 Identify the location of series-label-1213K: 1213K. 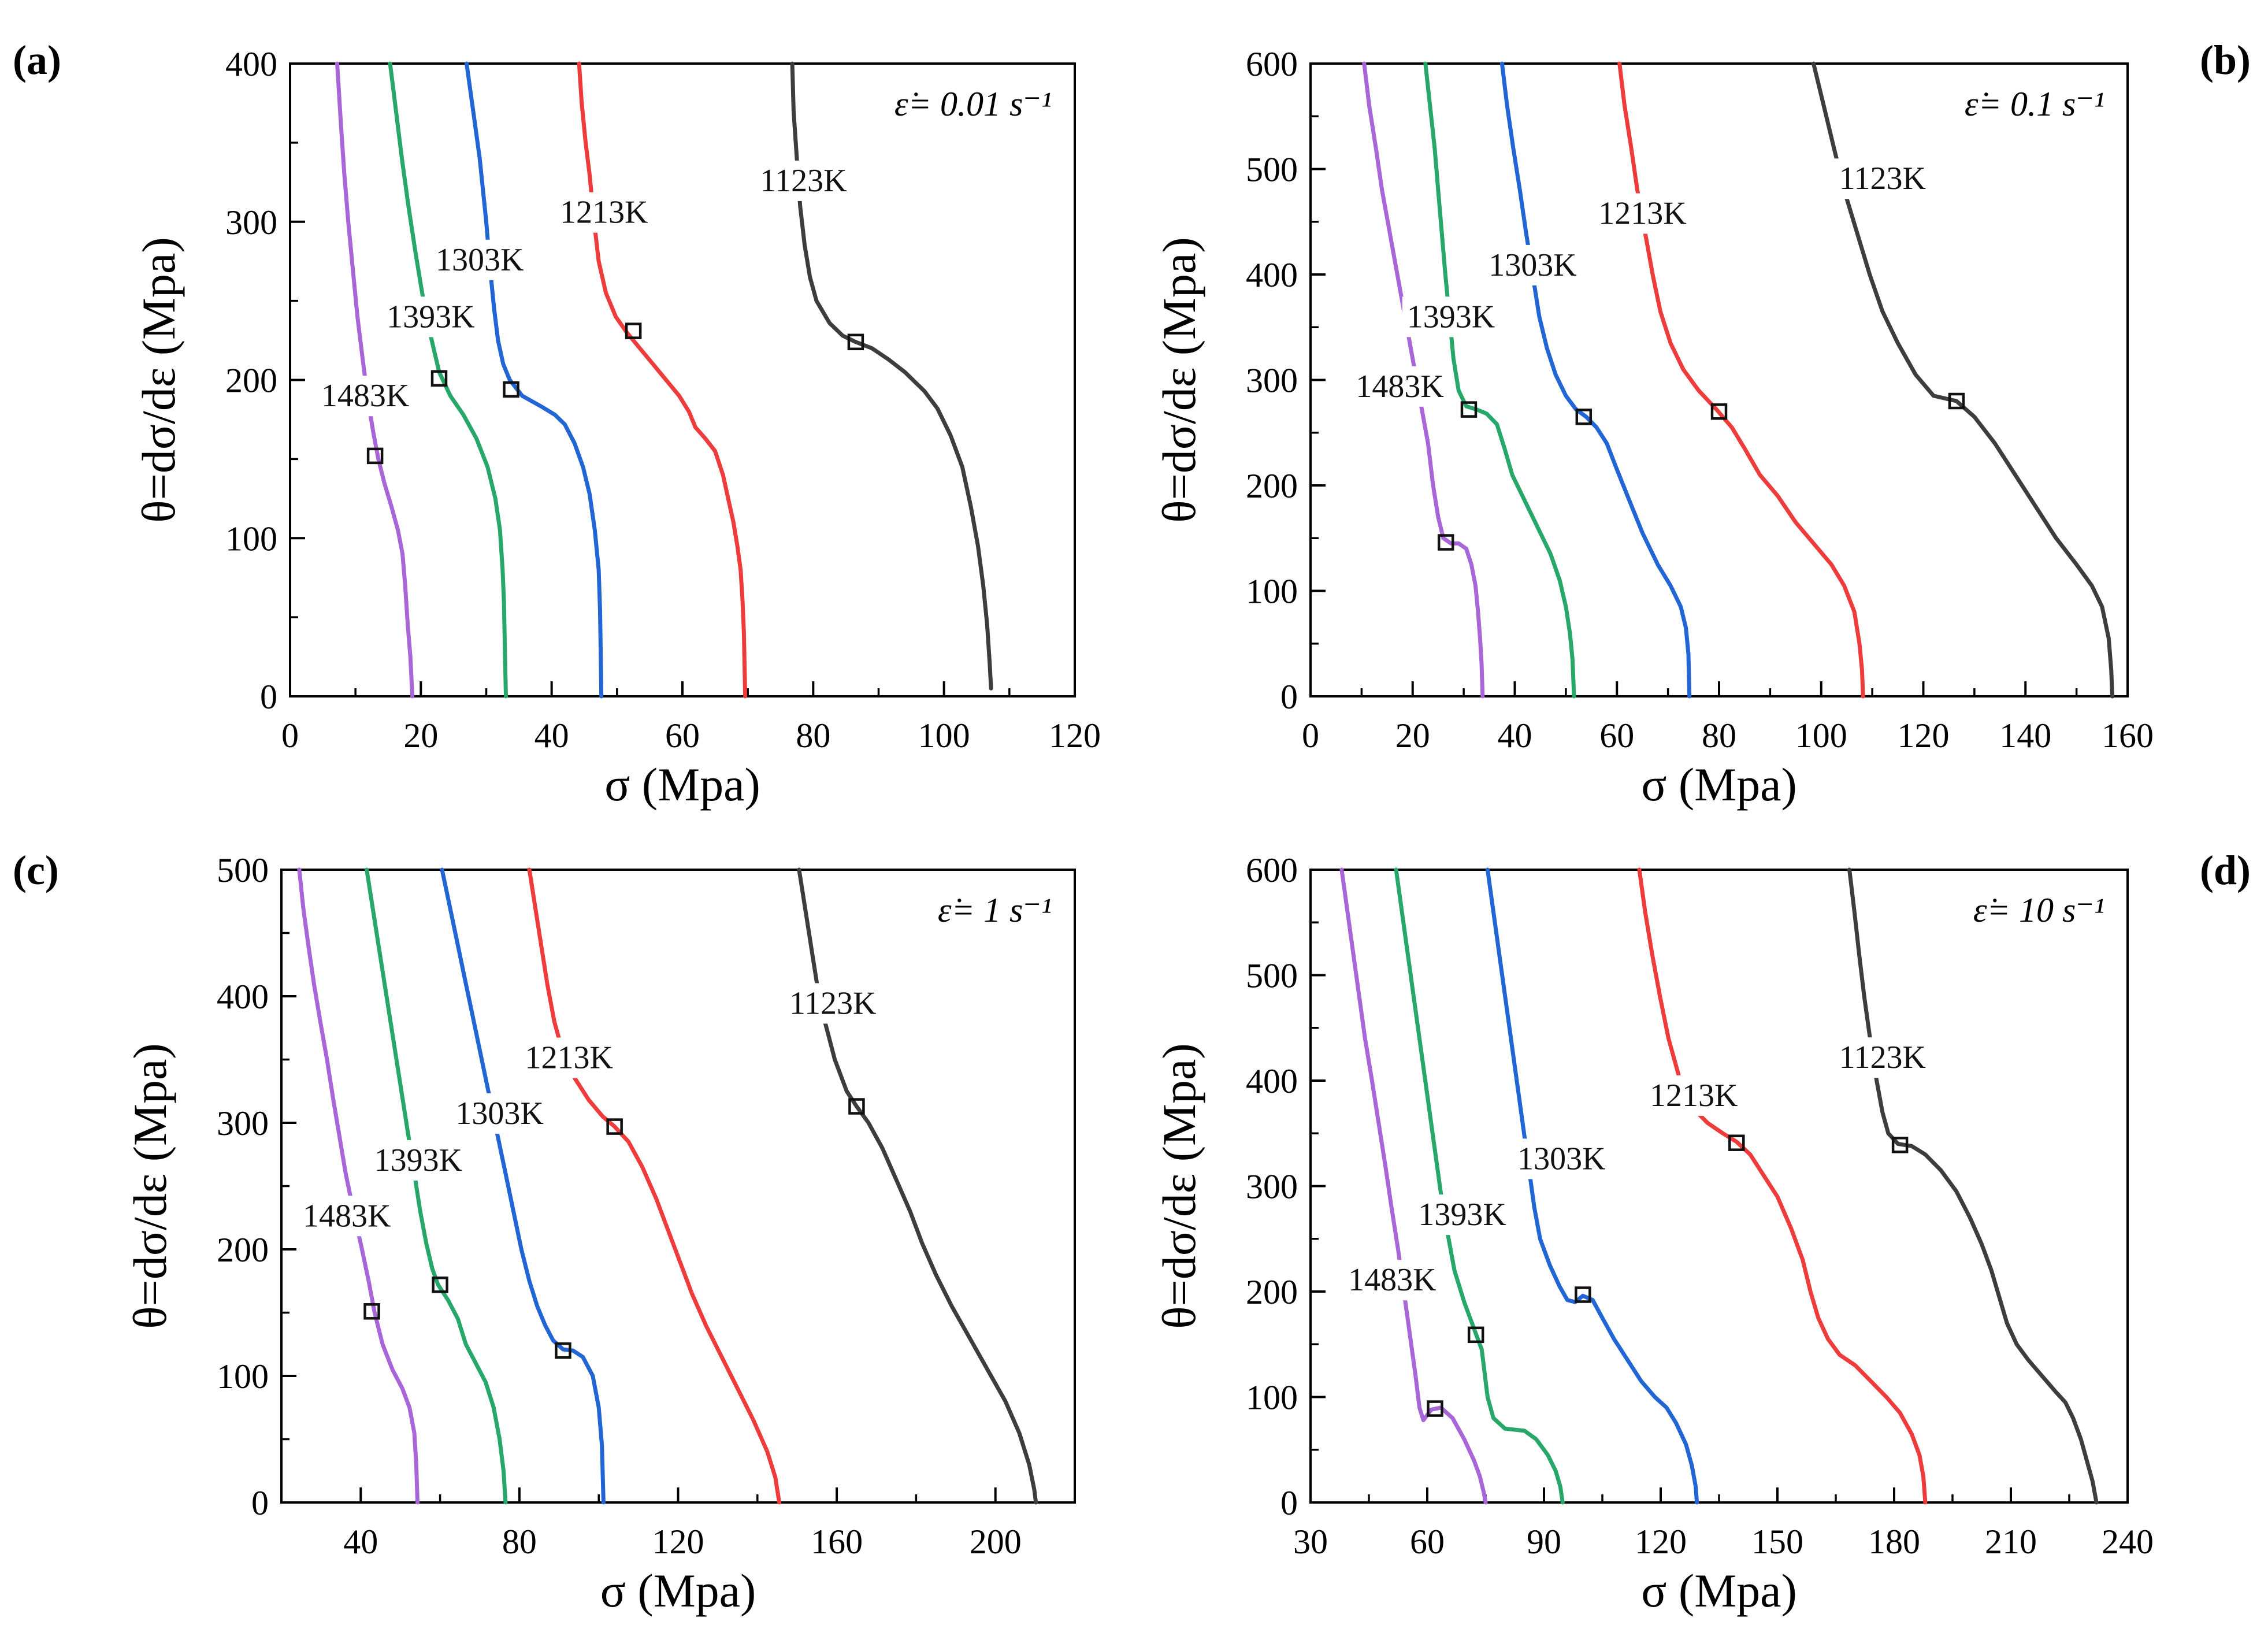
(1642, 213).